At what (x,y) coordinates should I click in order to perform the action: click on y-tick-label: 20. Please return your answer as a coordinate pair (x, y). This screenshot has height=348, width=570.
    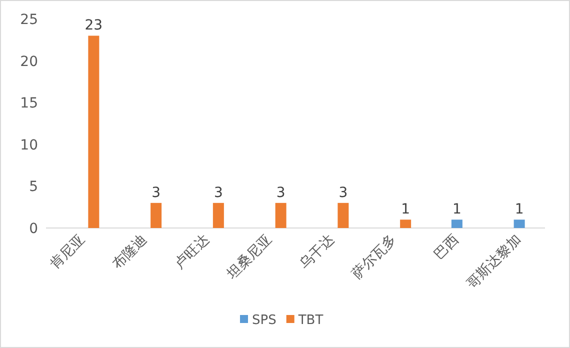
    Looking at the image, I should click on (29, 62).